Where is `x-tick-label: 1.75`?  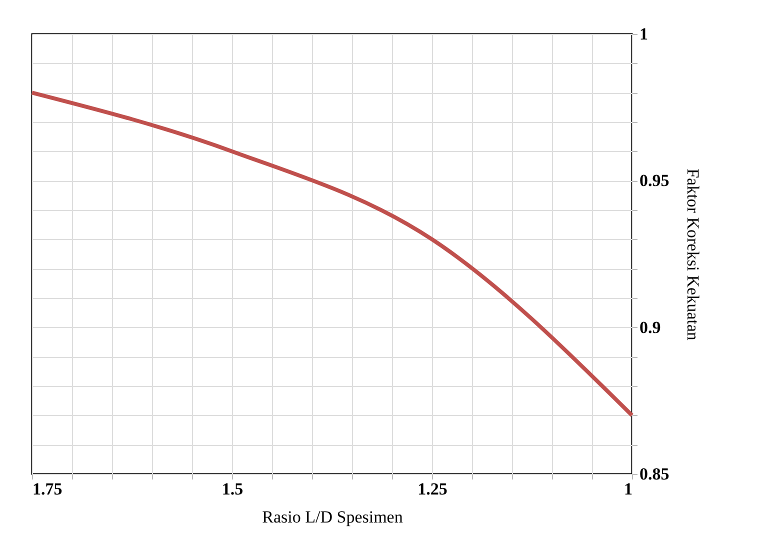
x-tick-label: 1.75 is located at coordinates (47, 489).